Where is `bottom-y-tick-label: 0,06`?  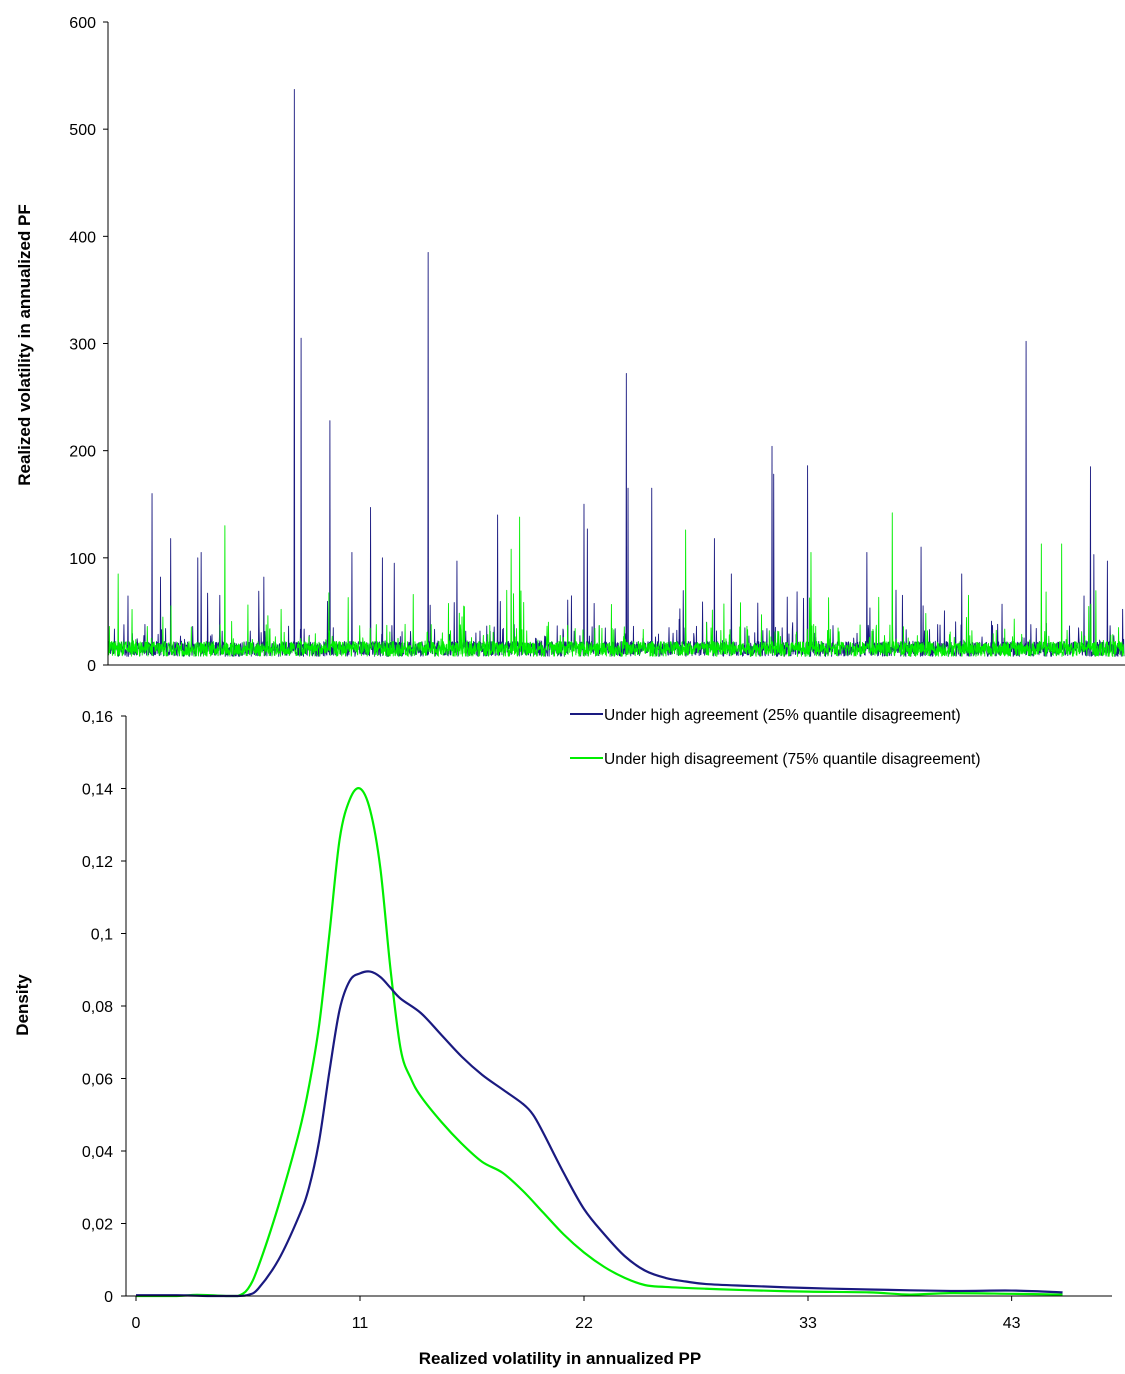
bottom-y-tick-label: 0,06 is located at coordinates (97, 1080).